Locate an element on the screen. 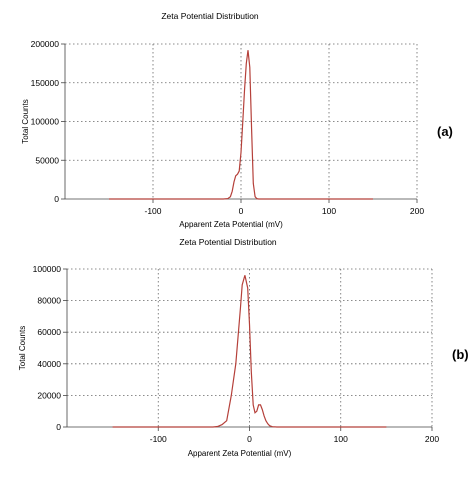  y-tick-label: 200000 is located at coordinates (45, 44).